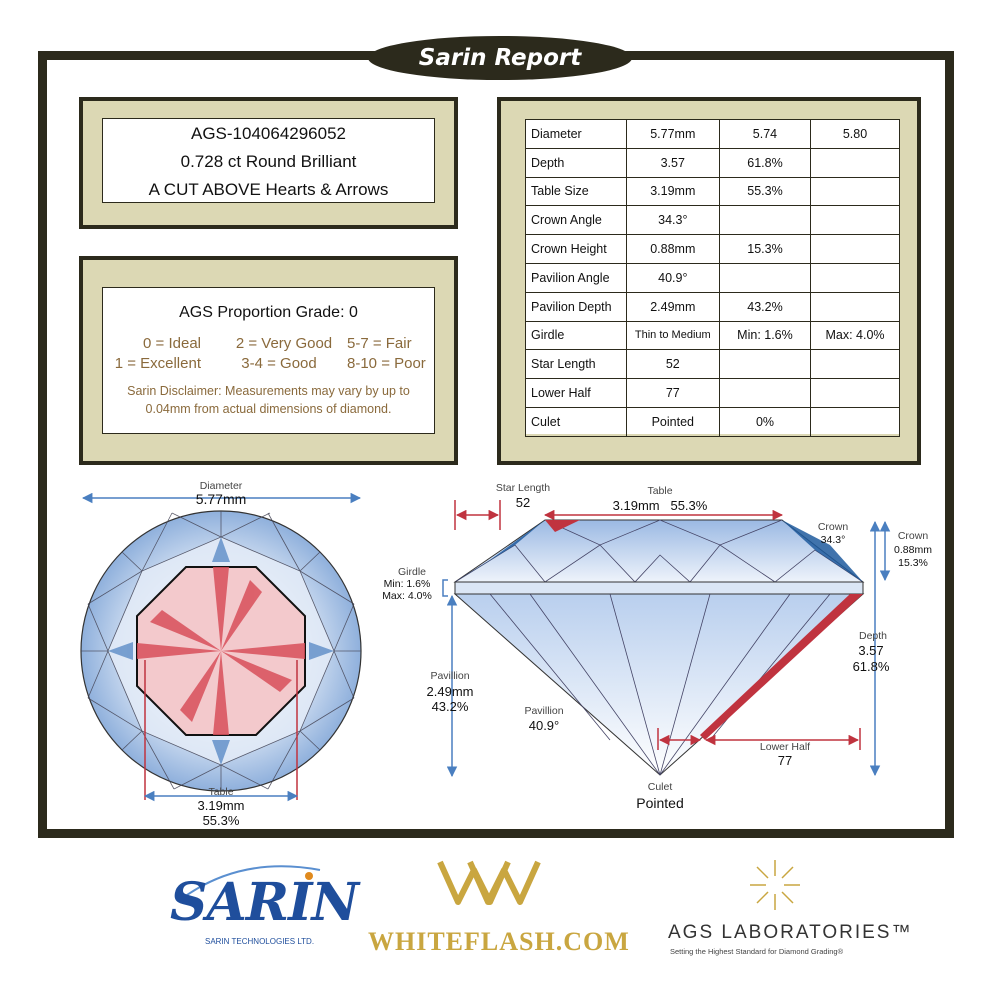  What do you see at coordinates (672, 277) in the screenshot?
I see `measurement-value: 40.9°` at bounding box center [672, 277].